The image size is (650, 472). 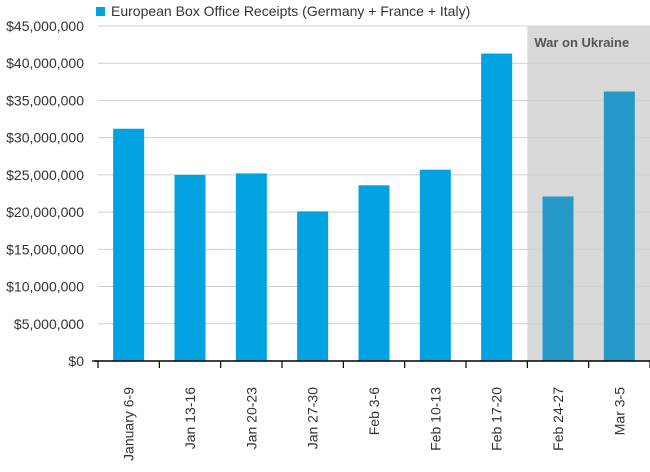 I want to click on x-tick-label: Jan 27-30, so click(x=313, y=418).